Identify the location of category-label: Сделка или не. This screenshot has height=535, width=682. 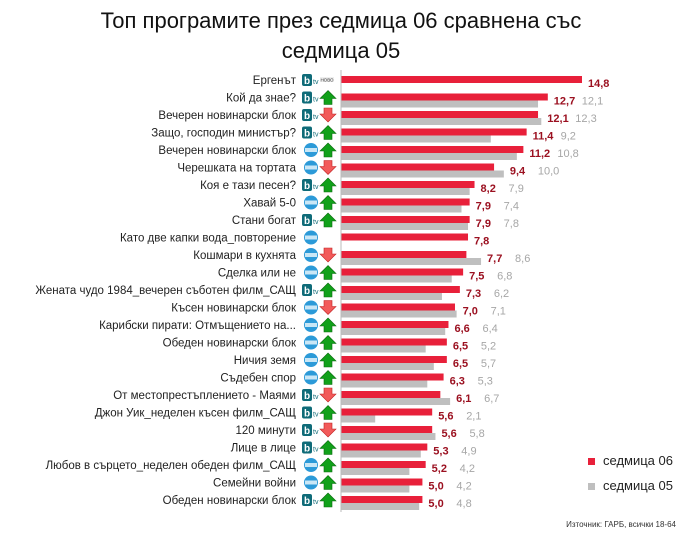
(257, 274).